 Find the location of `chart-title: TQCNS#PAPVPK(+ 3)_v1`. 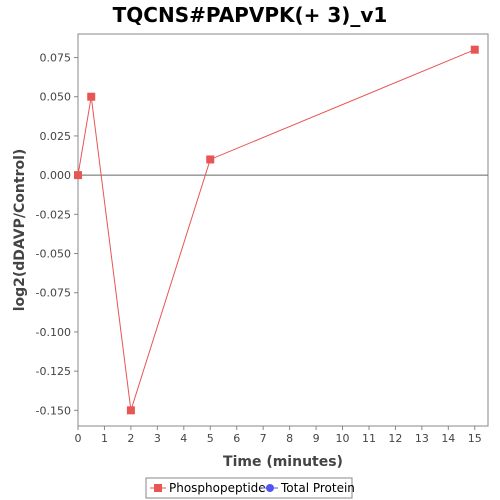

chart-title: TQCNS#PAPVPK(+ 3)_v1 is located at coordinates (250, 15).